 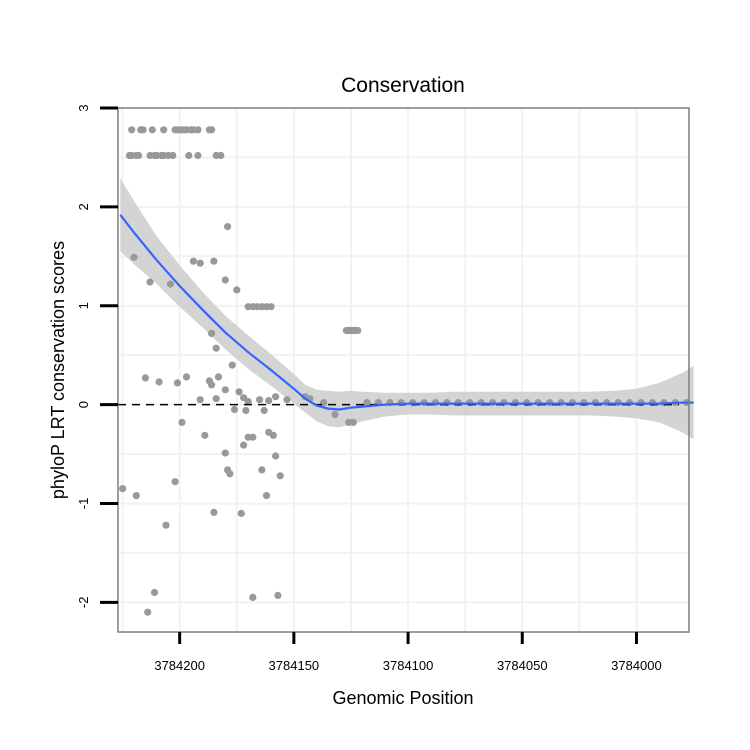 What do you see at coordinates (403, 85) in the screenshot?
I see `chart-title: Conservation` at bounding box center [403, 85].